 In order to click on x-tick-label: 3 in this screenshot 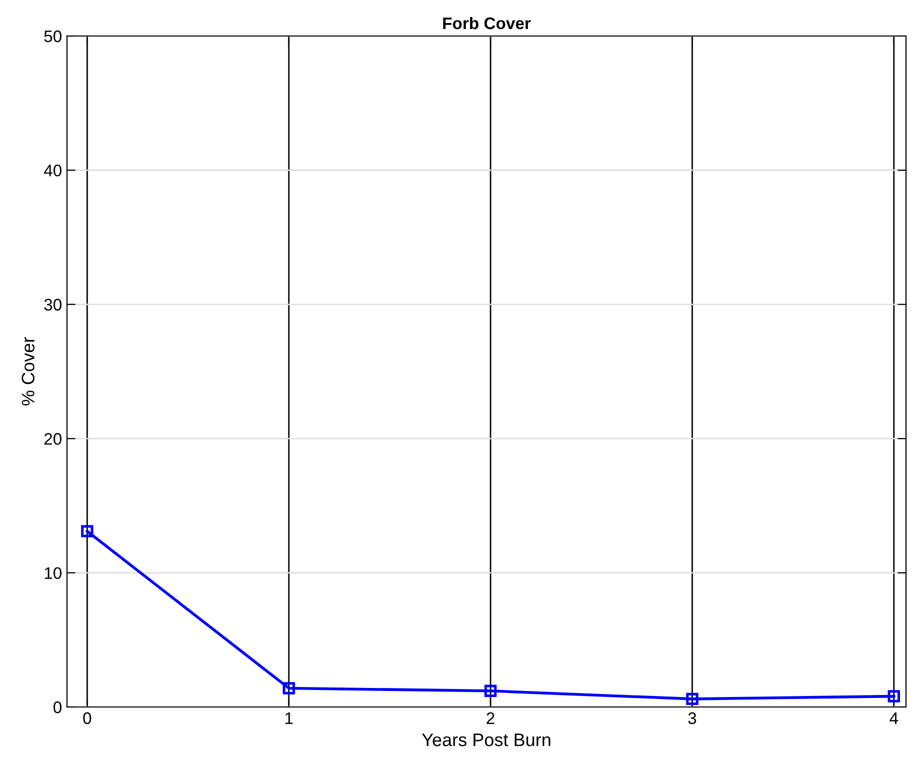, I will do `click(692, 718)`.